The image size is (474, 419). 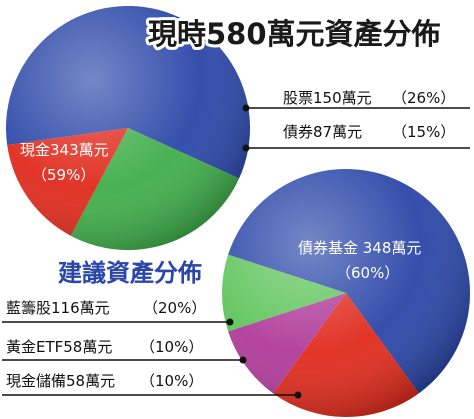 What do you see at coordinates (230, 322) in the screenshot?
I see `leader-dot-bluechip` at bounding box center [230, 322].